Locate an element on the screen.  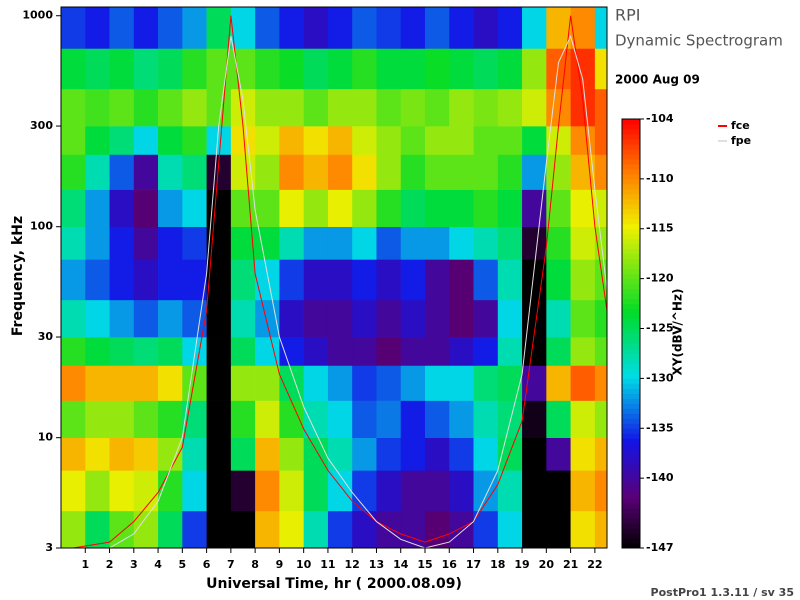
x-tick-label: 2 is located at coordinates (110, 564).